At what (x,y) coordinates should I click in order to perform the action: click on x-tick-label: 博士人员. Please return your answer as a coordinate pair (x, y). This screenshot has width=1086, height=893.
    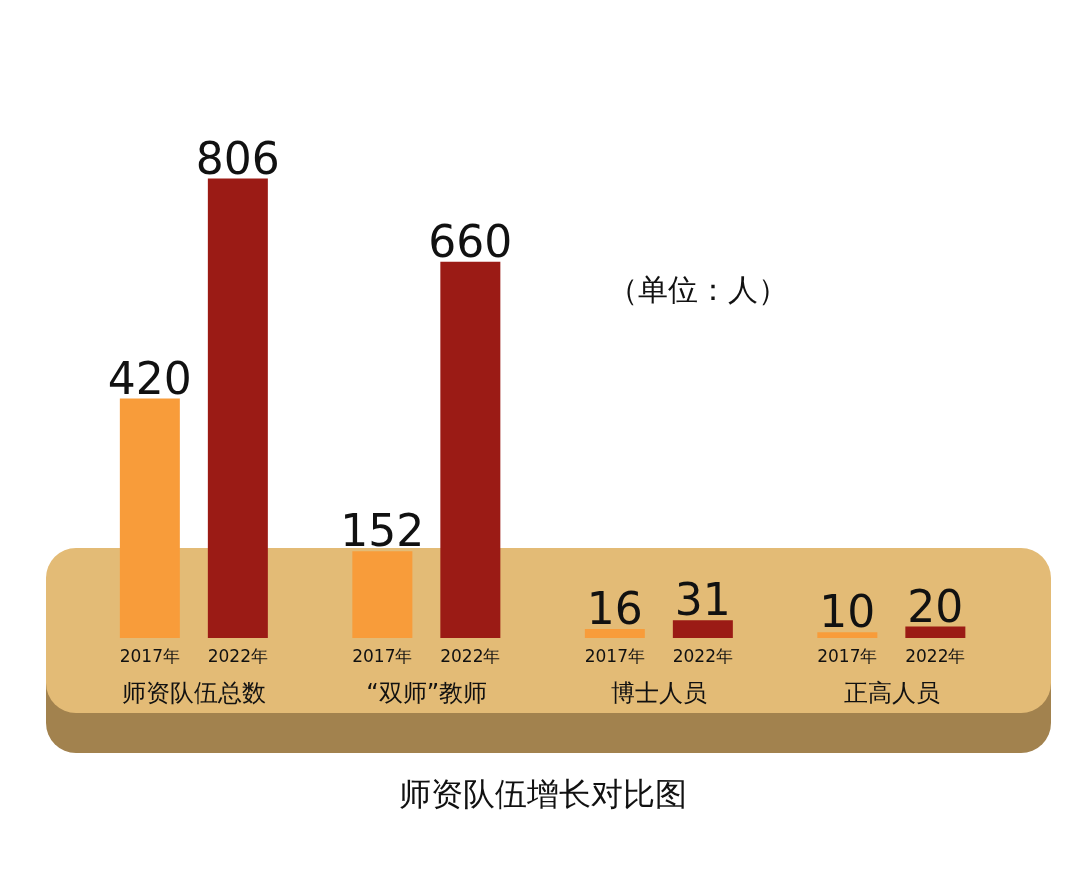
    Looking at the image, I should click on (659, 693).